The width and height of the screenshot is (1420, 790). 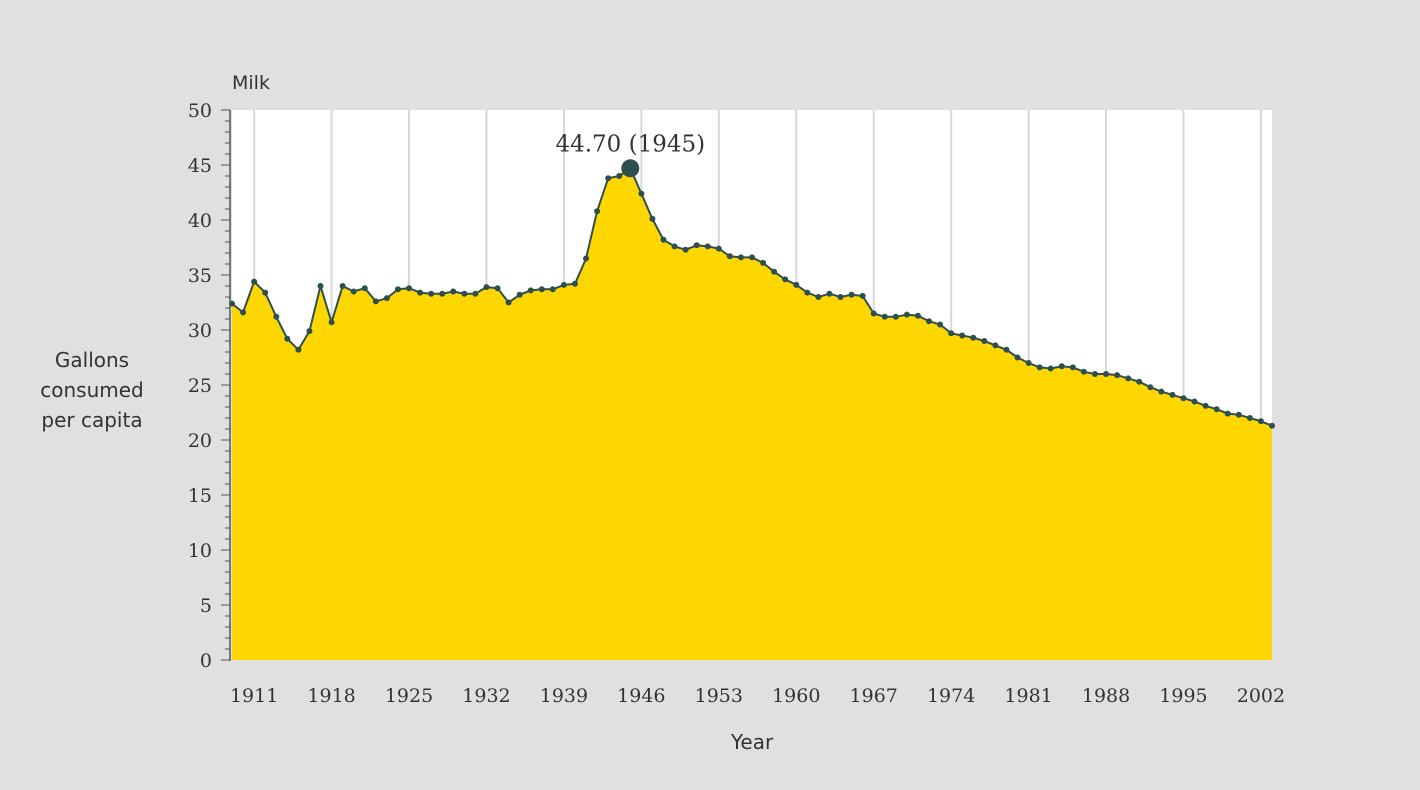 I want to click on data-point-1996, so click(x=1194, y=401).